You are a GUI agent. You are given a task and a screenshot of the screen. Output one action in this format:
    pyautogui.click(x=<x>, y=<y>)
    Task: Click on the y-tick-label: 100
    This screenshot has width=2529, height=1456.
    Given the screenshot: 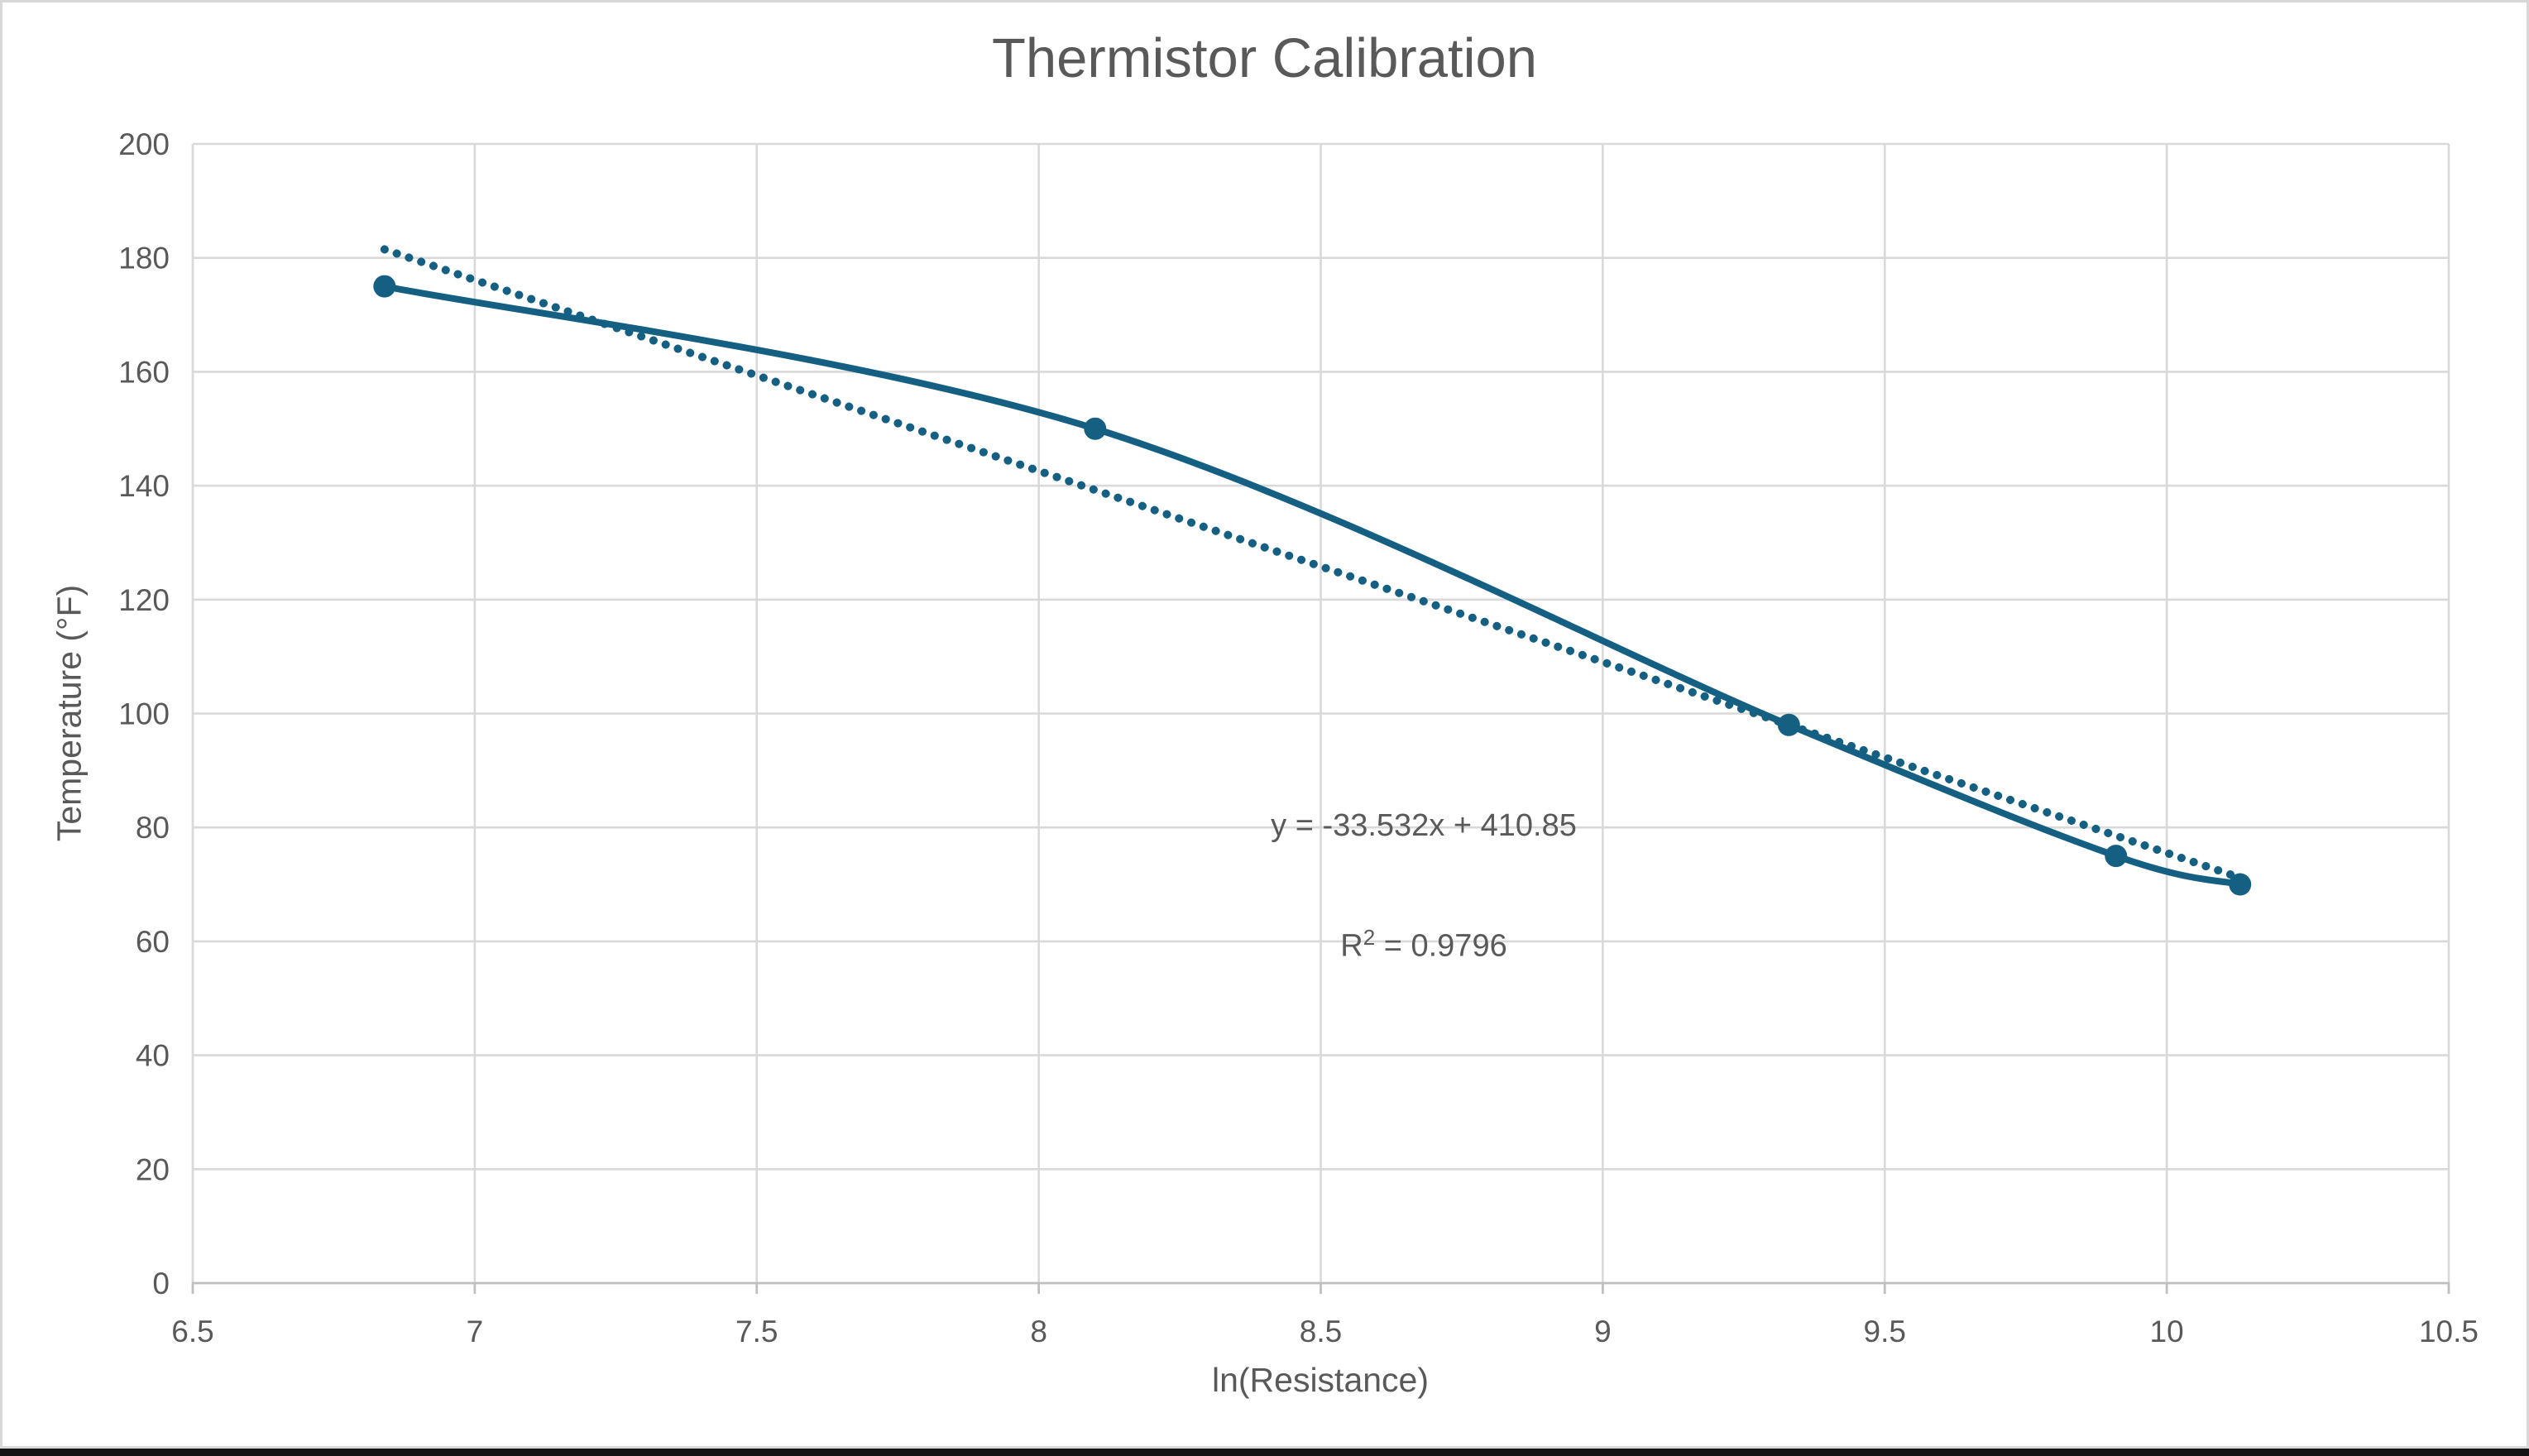 What is the action you would take?
    pyautogui.click(x=144, y=714)
    